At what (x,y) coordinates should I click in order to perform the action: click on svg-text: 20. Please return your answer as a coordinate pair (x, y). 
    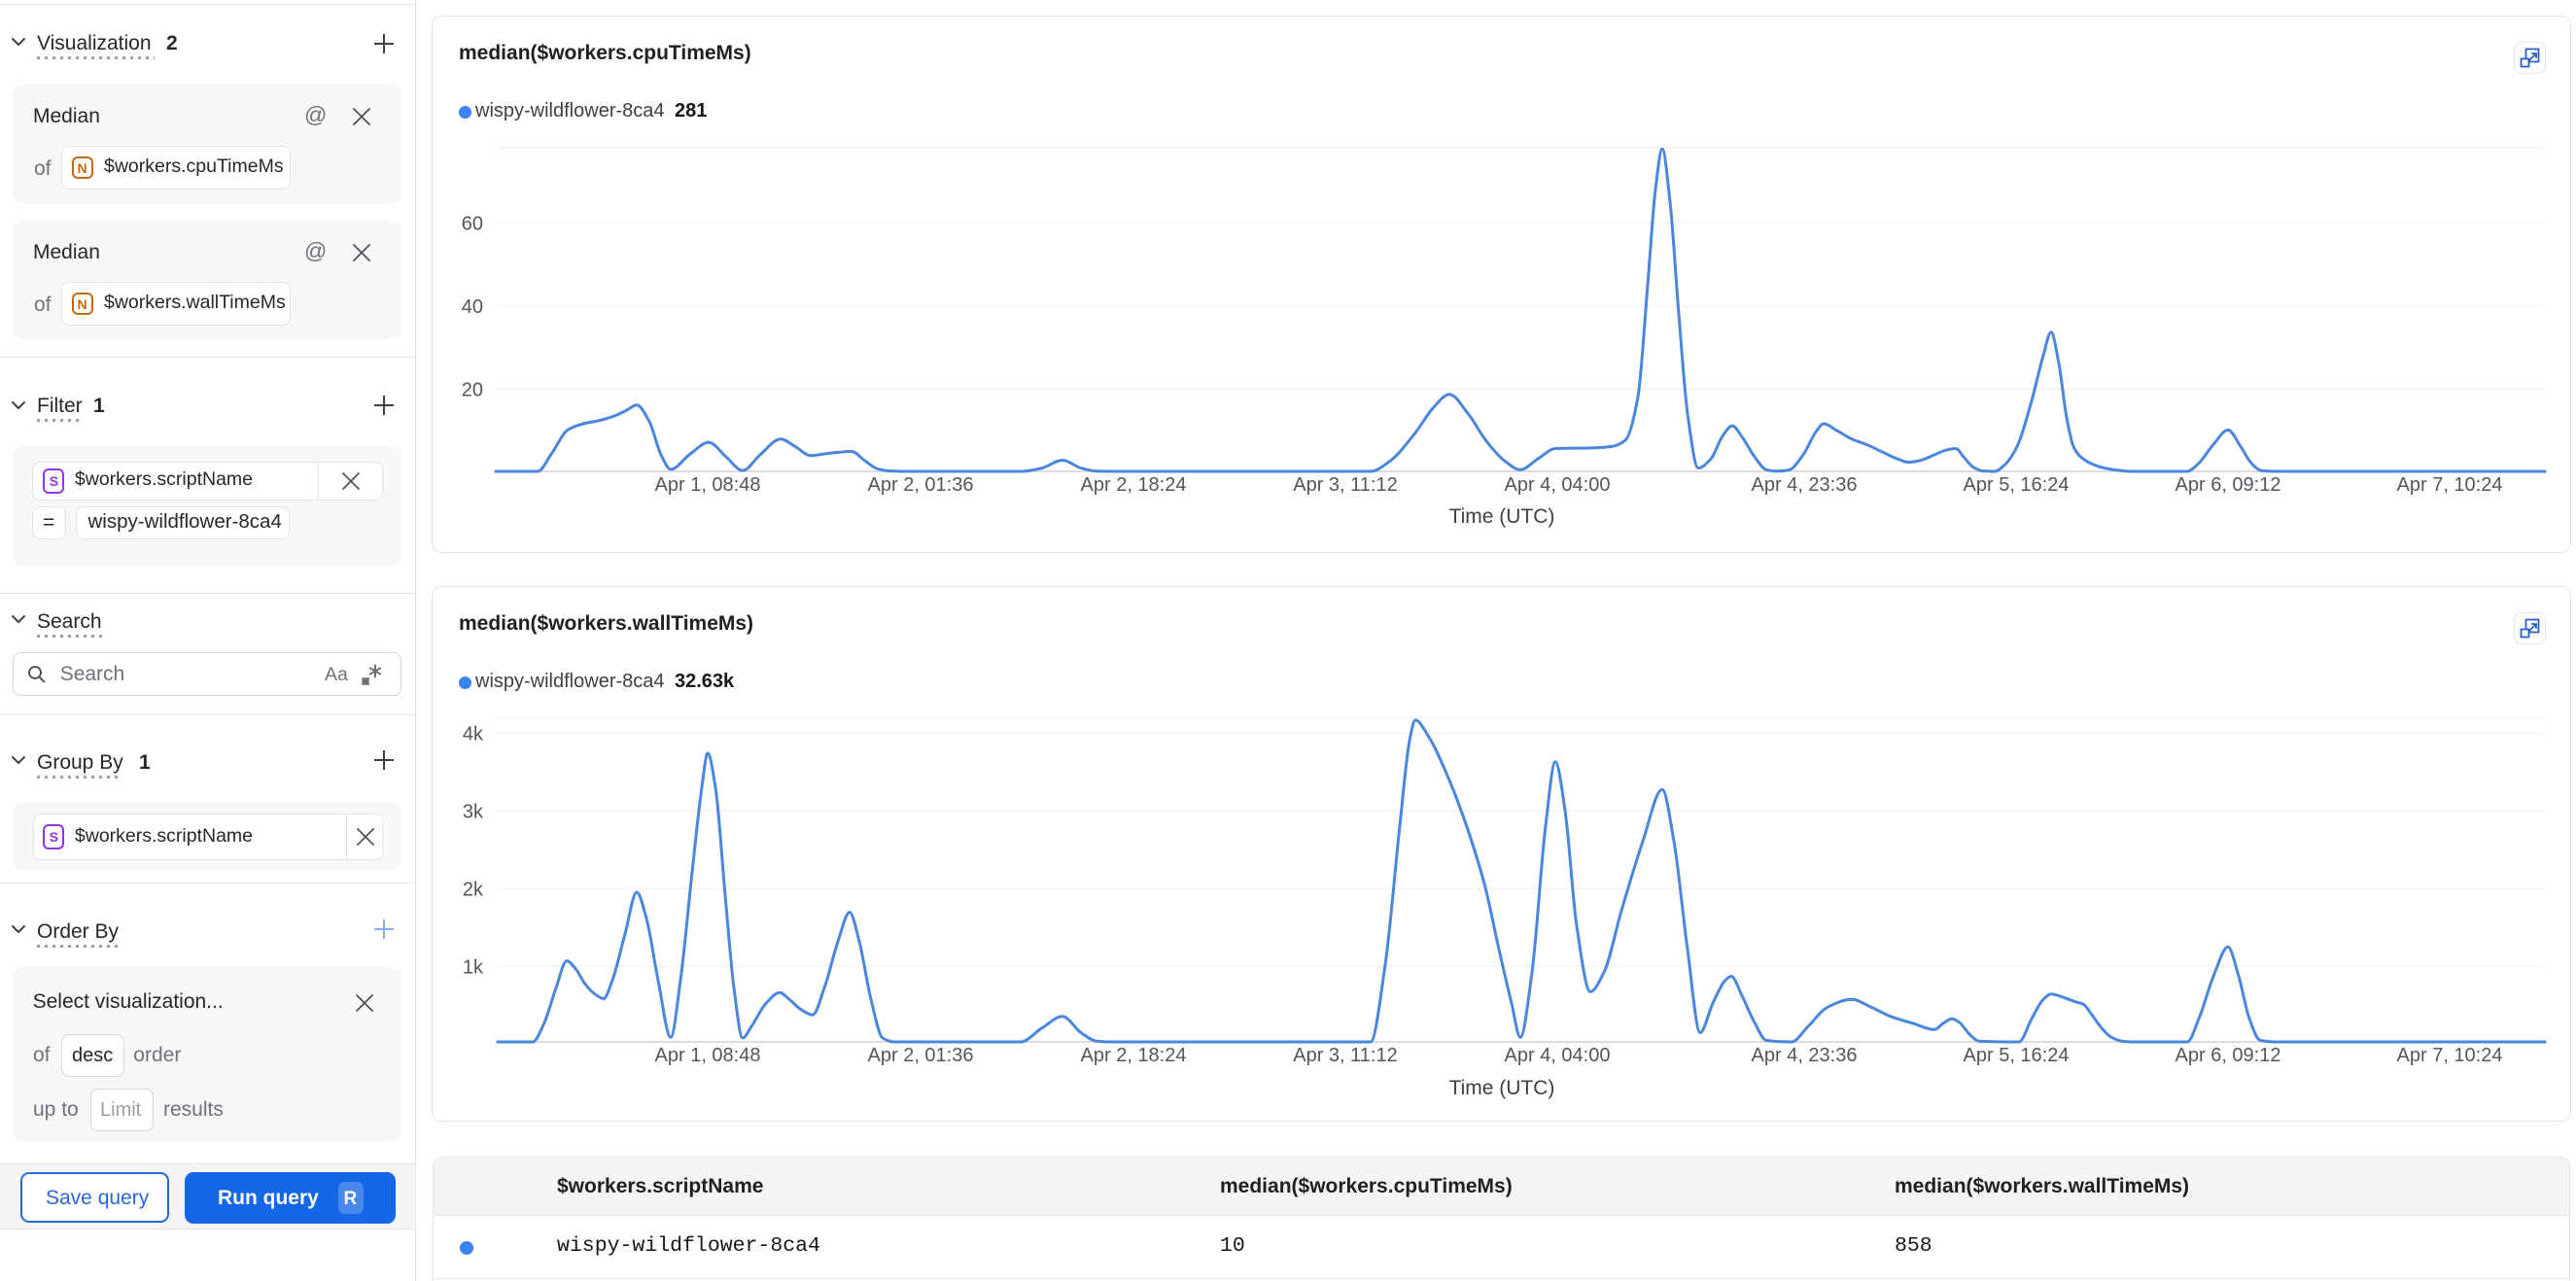
    Looking at the image, I should click on (472, 389).